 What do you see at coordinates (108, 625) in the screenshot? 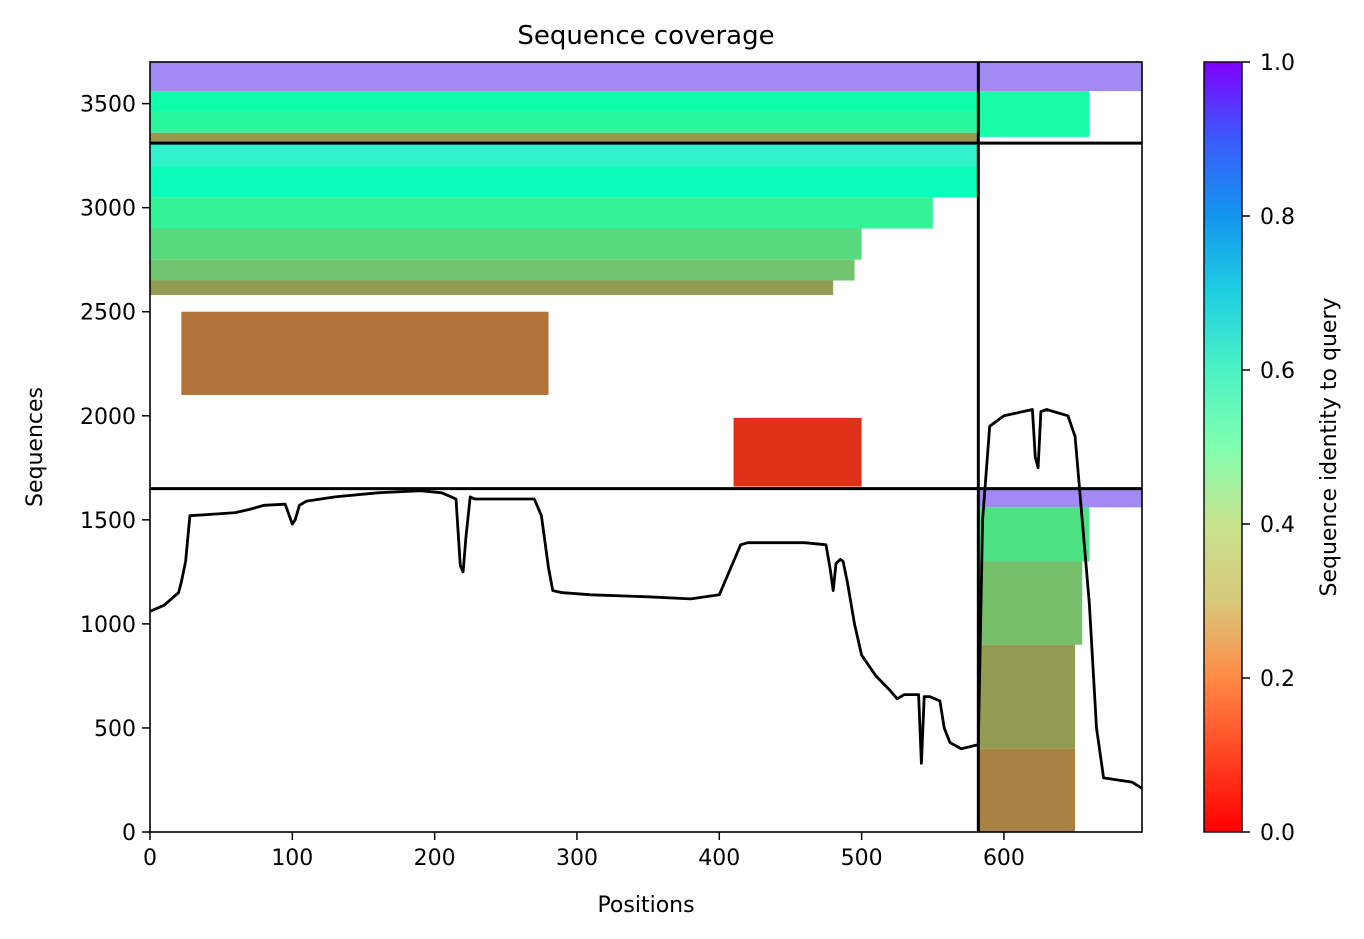
I see `y-tick-label-1000: 1000` at bounding box center [108, 625].